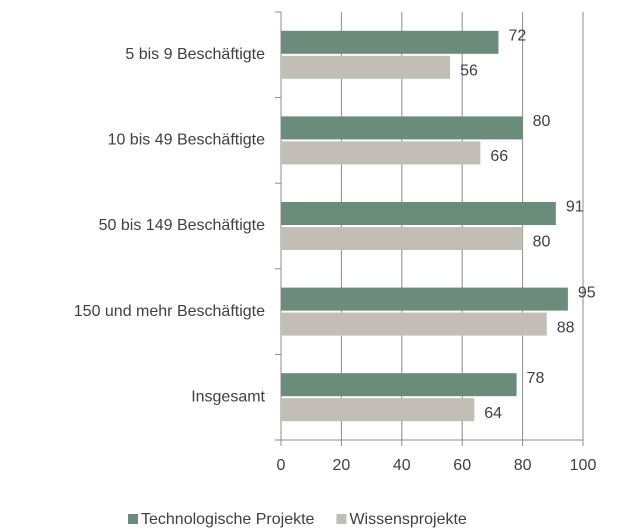 The height and width of the screenshot is (529, 617). What do you see at coordinates (187, 140) in the screenshot?
I see `y-tick-label: 10 bis 49 Beschäftigte` at bounding box center [187, 140].